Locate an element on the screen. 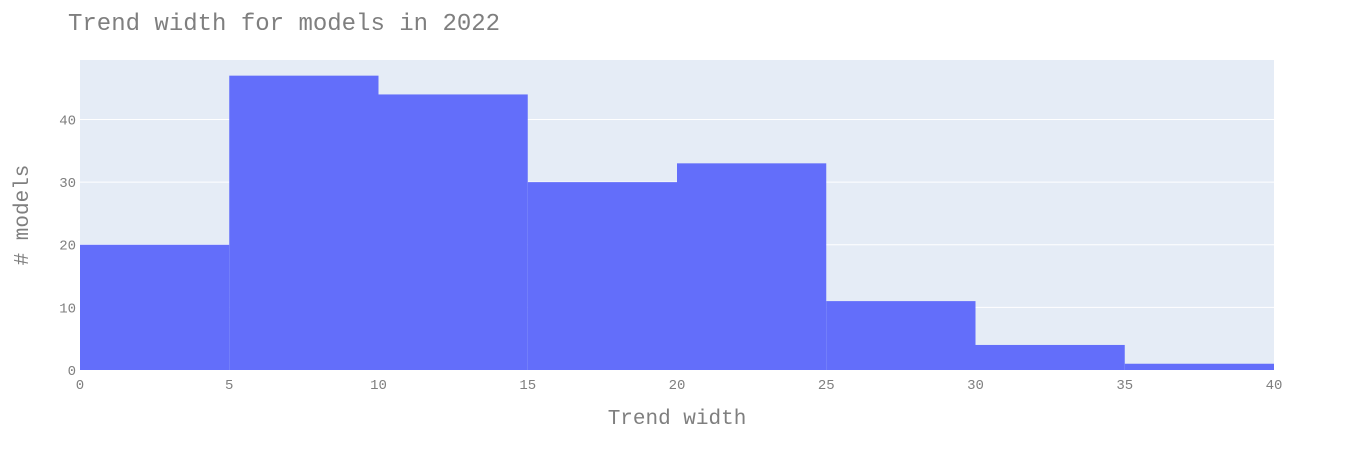  x-tick-label: 15 is located at coordinates (527, 386).